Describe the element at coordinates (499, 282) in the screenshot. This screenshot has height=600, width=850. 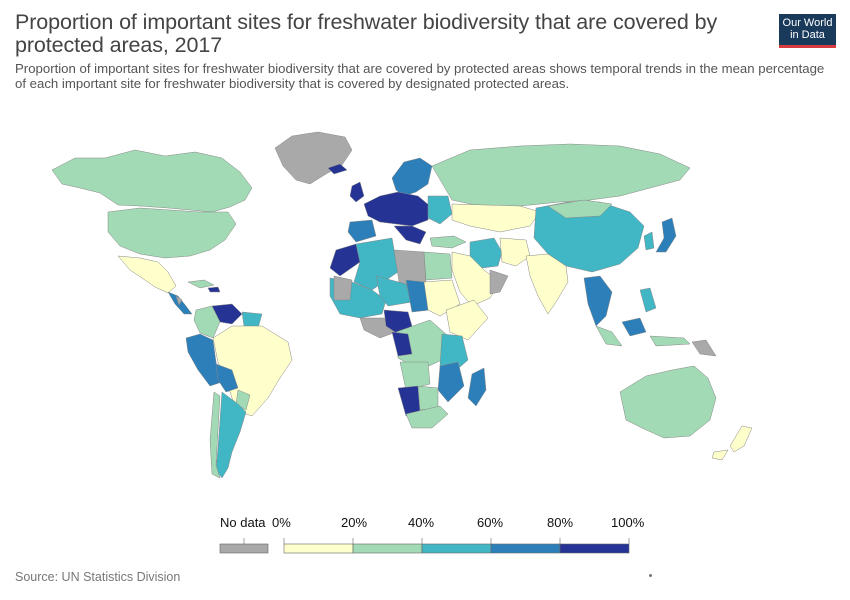
I see `region-oman` at that location.